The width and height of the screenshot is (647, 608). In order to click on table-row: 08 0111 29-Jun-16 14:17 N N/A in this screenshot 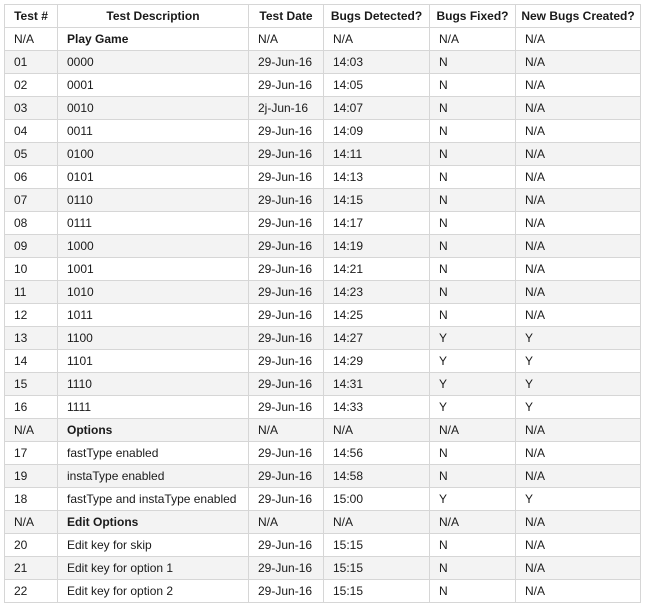, I will do `click(322, 223)`.